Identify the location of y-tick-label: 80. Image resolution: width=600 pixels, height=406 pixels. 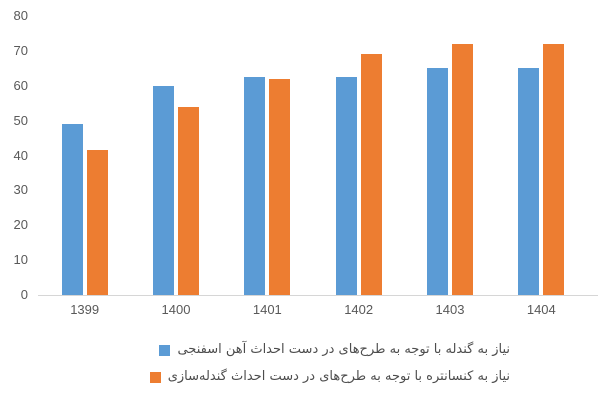
(20, 15).